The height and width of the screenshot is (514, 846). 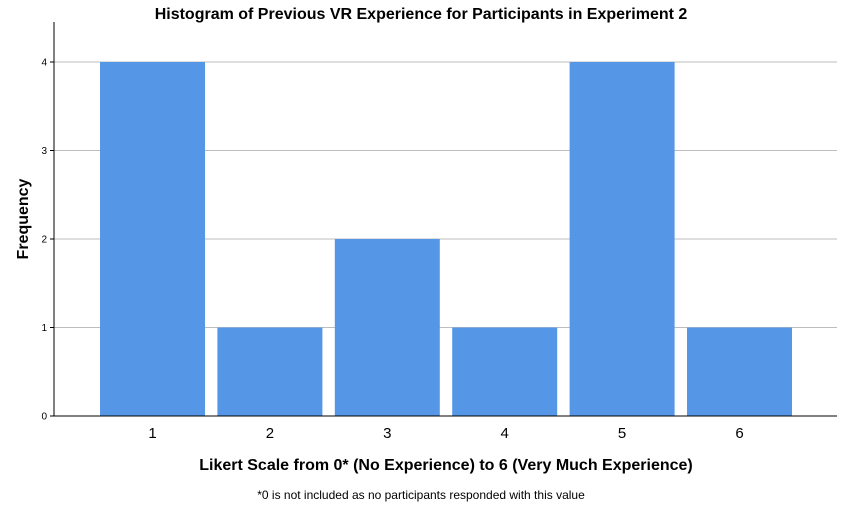 What do you see at coordinates (44, 63) in the screenshot?
I see `y-tick-label: 4` at bounding box center [44, 63].